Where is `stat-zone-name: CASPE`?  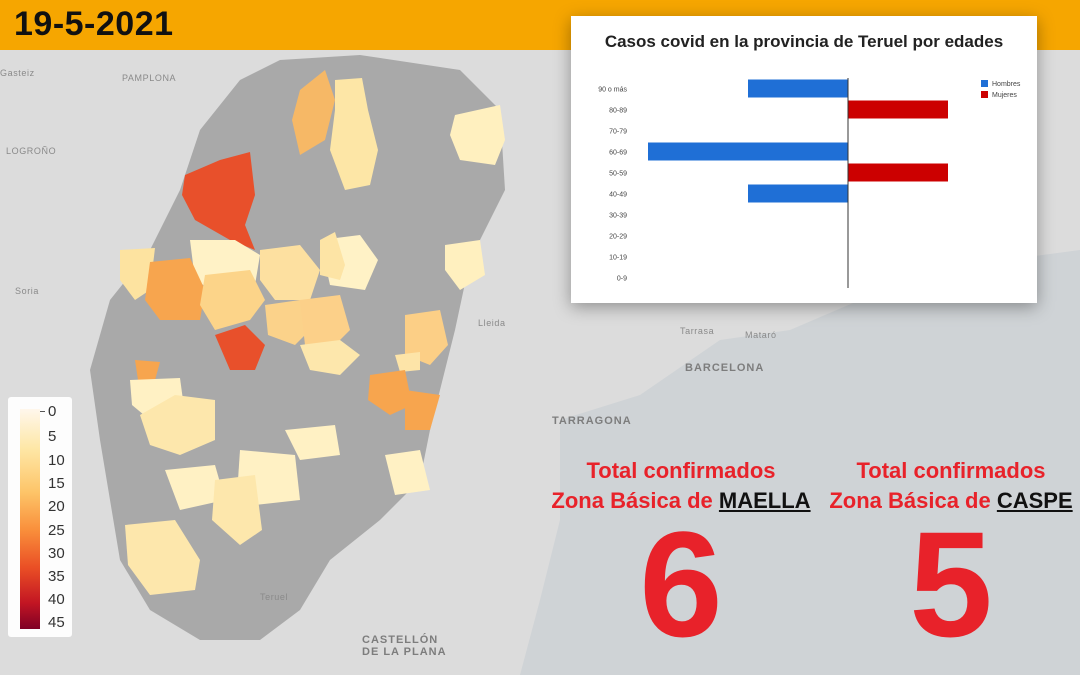 stat-zone-name: CASPE is located at coordinates (1034, 500).